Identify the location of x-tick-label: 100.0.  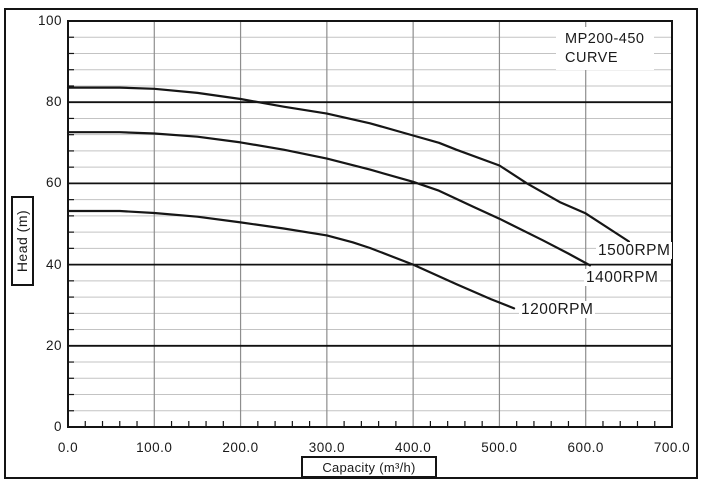
(154, 447).